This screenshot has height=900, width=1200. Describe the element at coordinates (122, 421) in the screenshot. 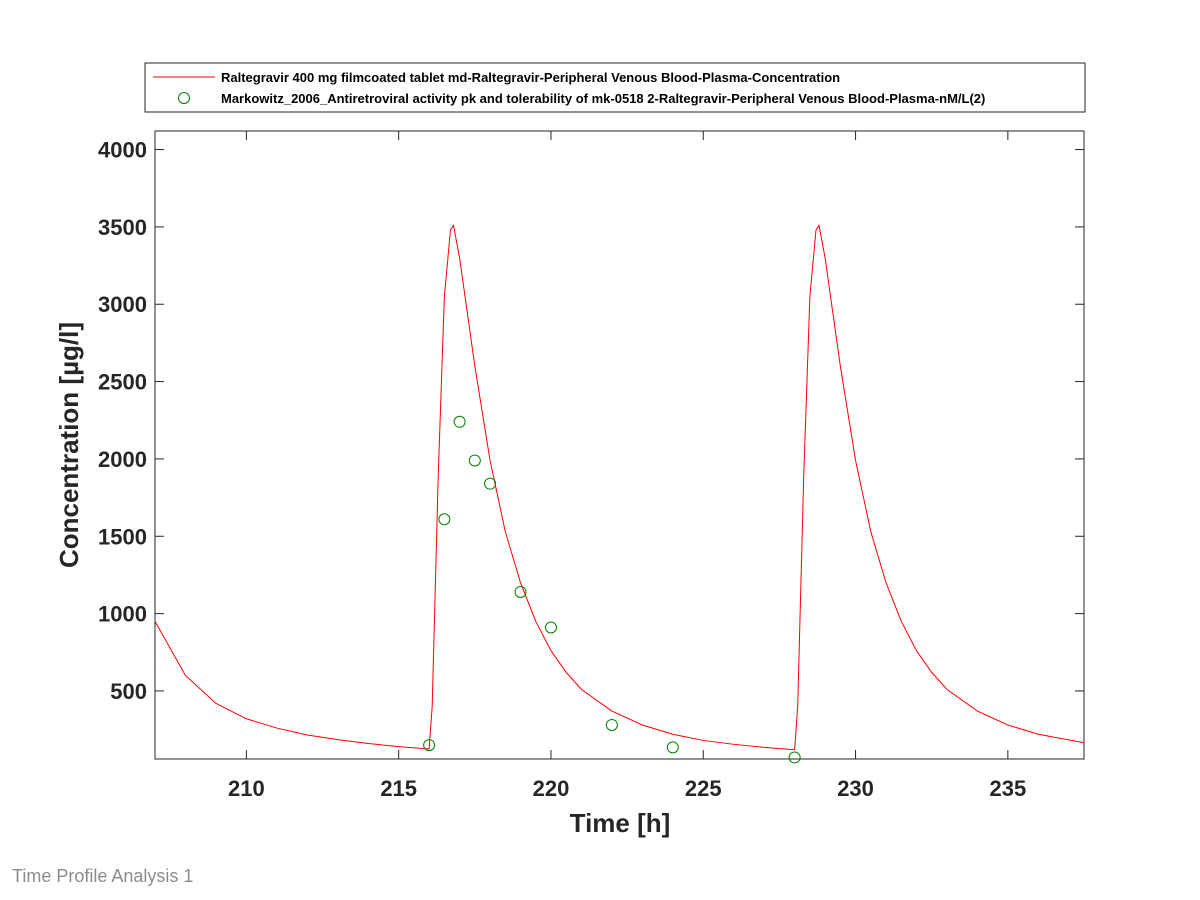

I see `y-tick-labels: 500 1000 1500 2000 2500 3000 3500 4000` at that location.